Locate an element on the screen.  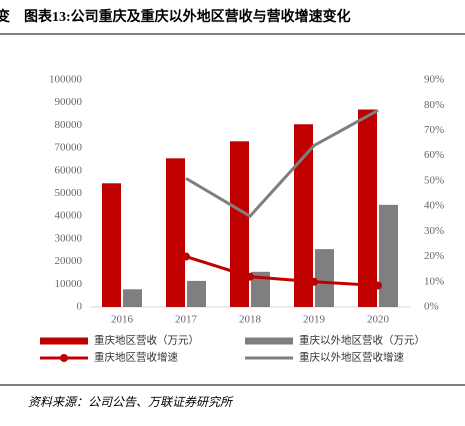
y-tick-label: 80000 is located at coordinates (69, 125).